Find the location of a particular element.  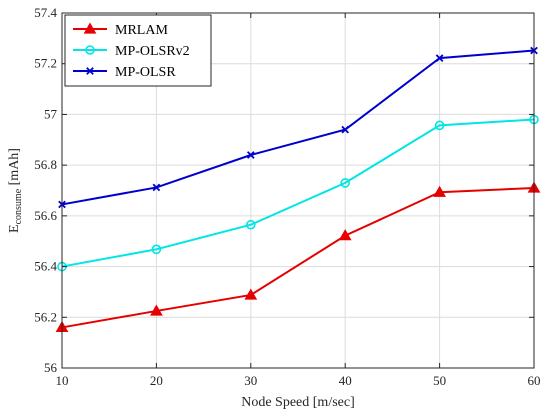

legend-item: MP-OLSRv2 is located at coordinates (131, 51).